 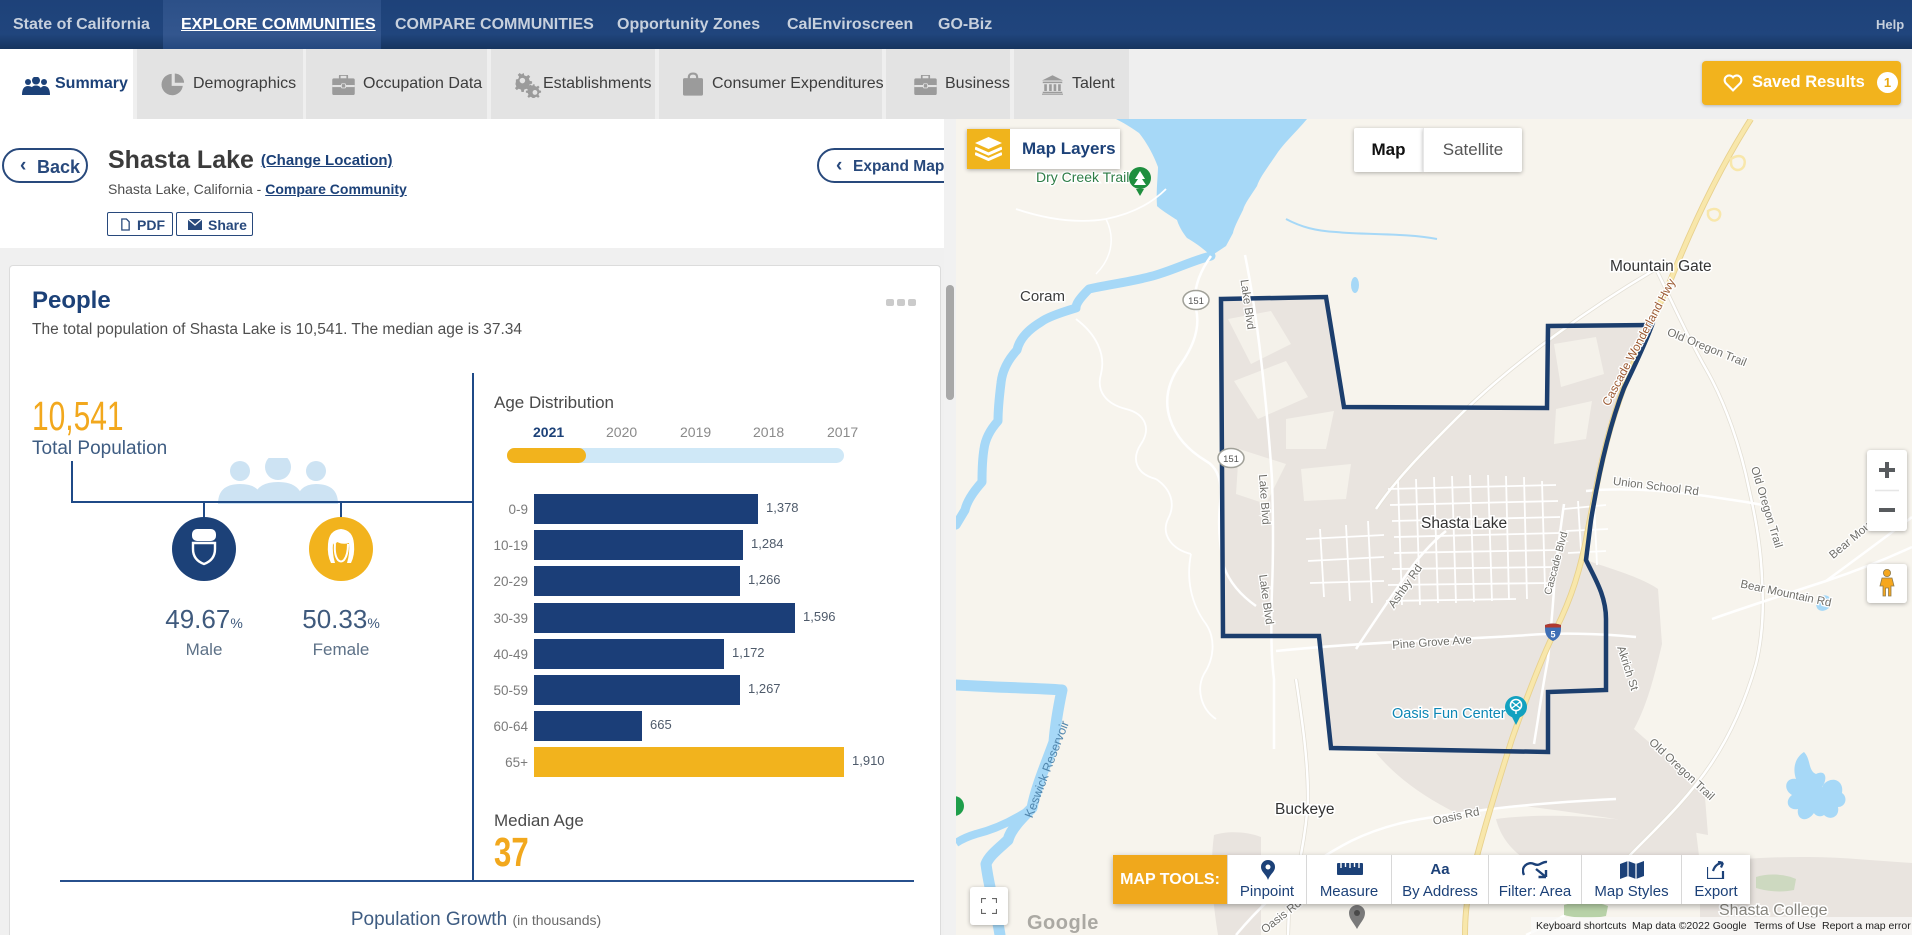 I want to click on svg-text: 5, so click(x=1552, y=635).